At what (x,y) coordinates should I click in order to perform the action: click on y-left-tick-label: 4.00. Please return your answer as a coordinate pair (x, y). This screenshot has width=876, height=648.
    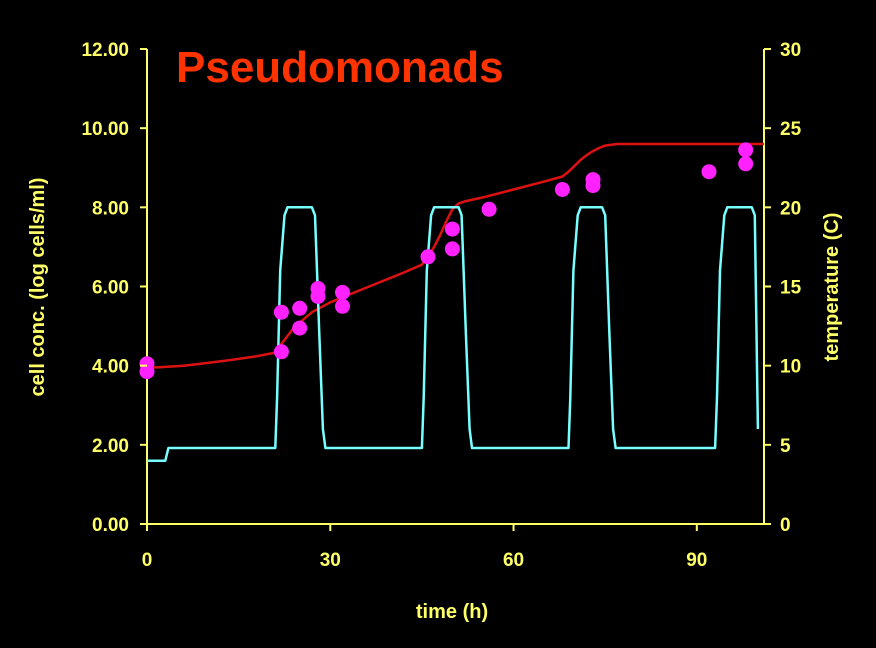
    Looking at the image, I should click on (110, 367).